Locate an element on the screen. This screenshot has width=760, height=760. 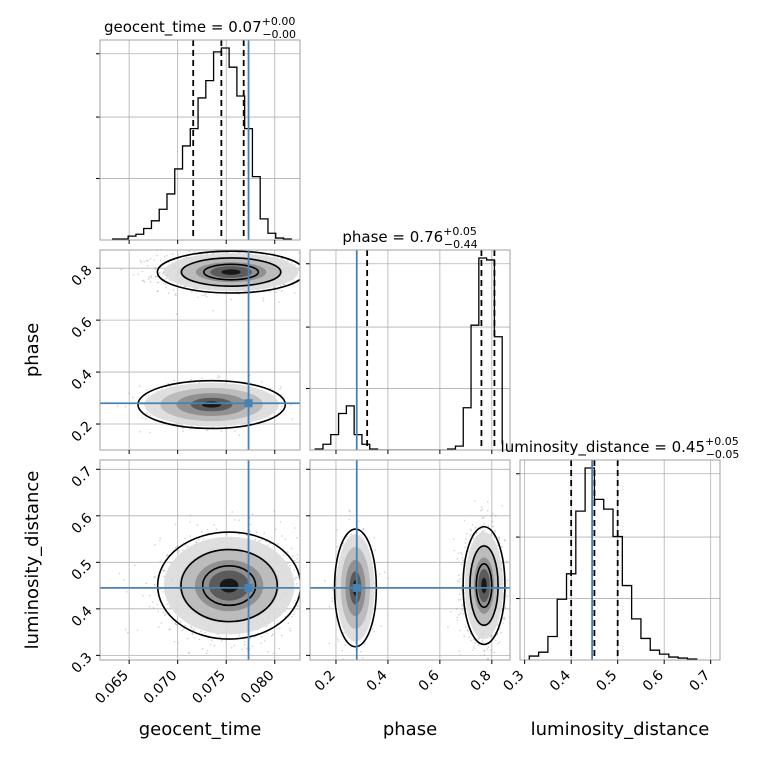
density-level is located at coordinates (229, 585).